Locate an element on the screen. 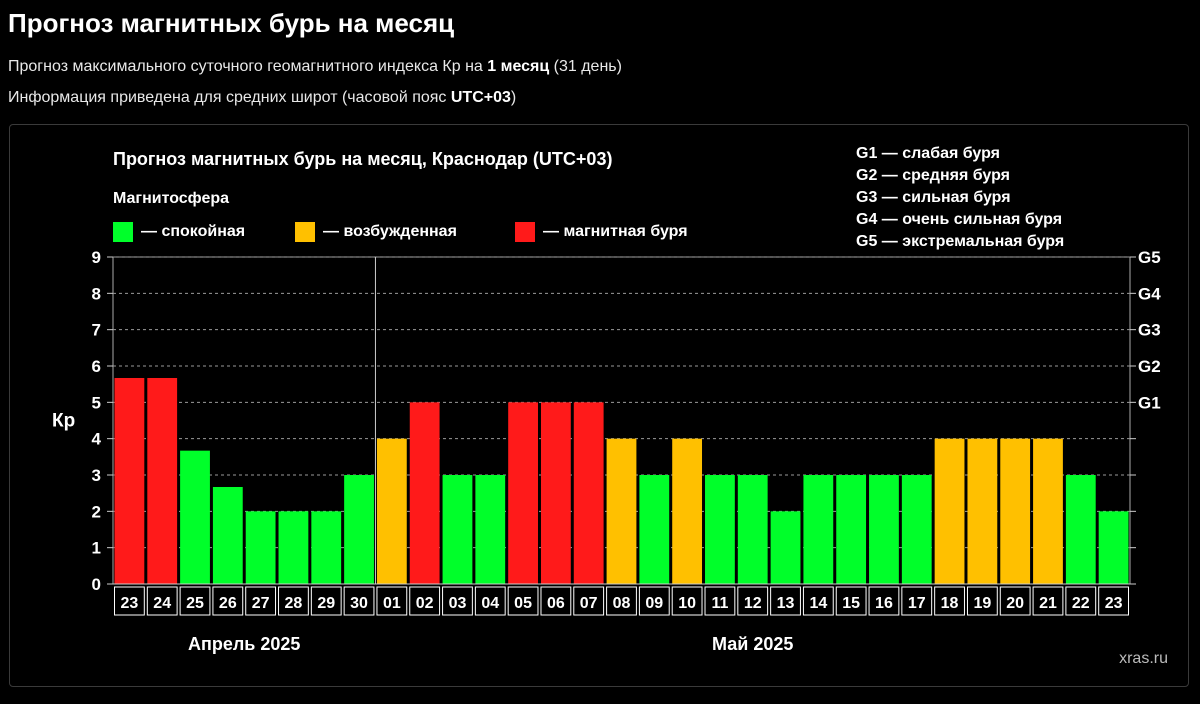 This screenshot has height=704, width=1200. legend-swatch-storm is located at coordinates (525, 232).